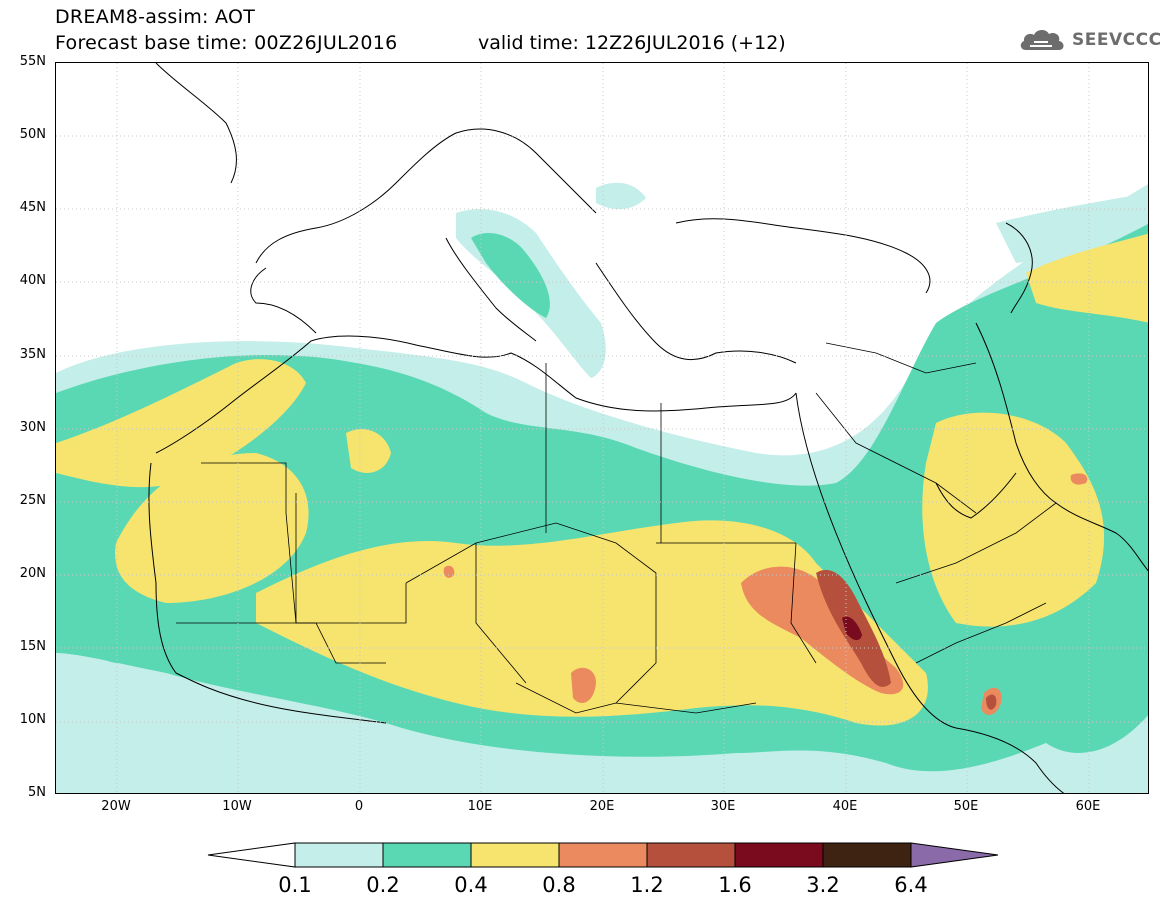  What do you see at coordinates (480, 806) in the screenshot?
I see `lon-label-10e: 10E` at bounding box center [480, 806].